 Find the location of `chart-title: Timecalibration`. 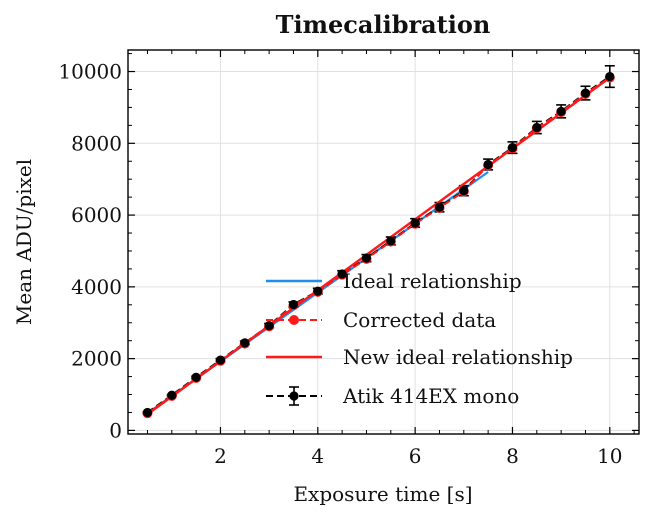

chart-title: Timecalibration is located at coordinates (383, 24).